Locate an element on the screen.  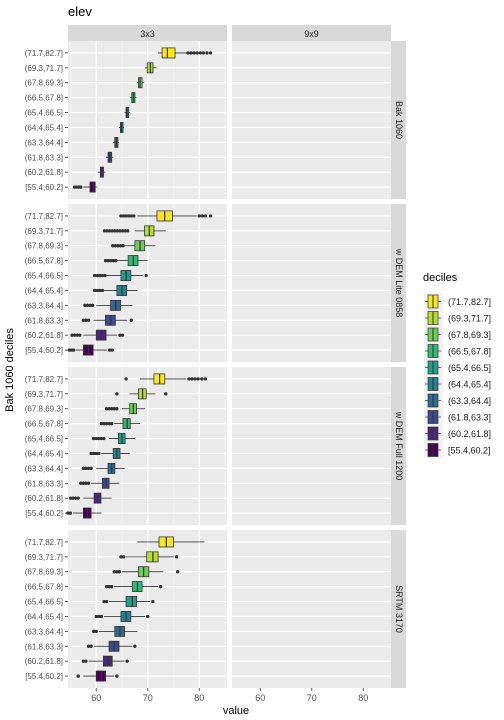
y-tick-label: (66.5,67.8] is located at coordinates (44, 98).